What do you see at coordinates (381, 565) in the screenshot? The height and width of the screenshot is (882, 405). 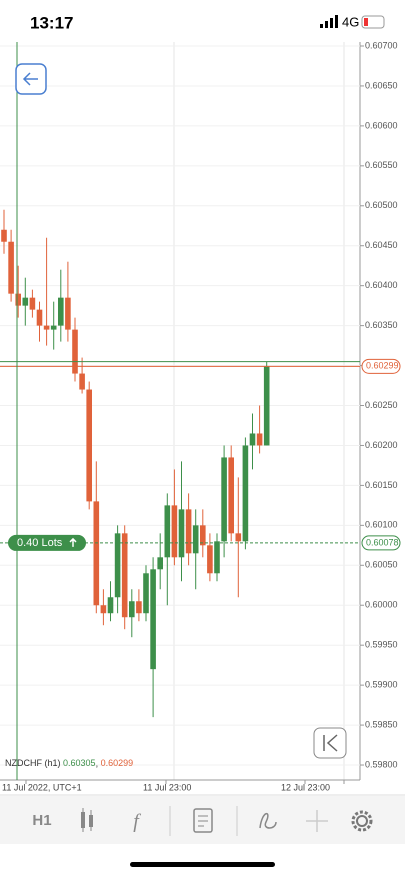 I see `y-tick-label: 0.60050` at bounding box center [381, 565].